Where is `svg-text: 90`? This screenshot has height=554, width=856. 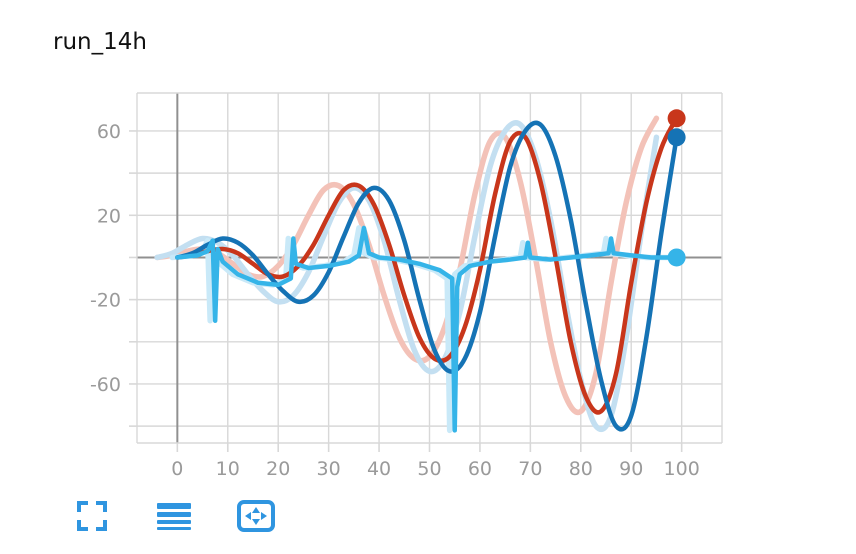 svg-text: 90 is located at coordinates (631, 469).